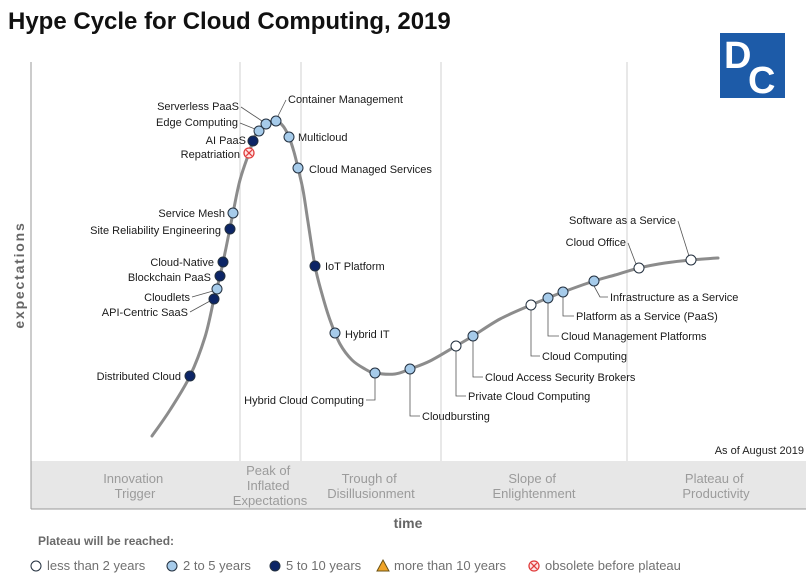  I want to click on tech-leader-line-cloudlets, so click(202, 294).